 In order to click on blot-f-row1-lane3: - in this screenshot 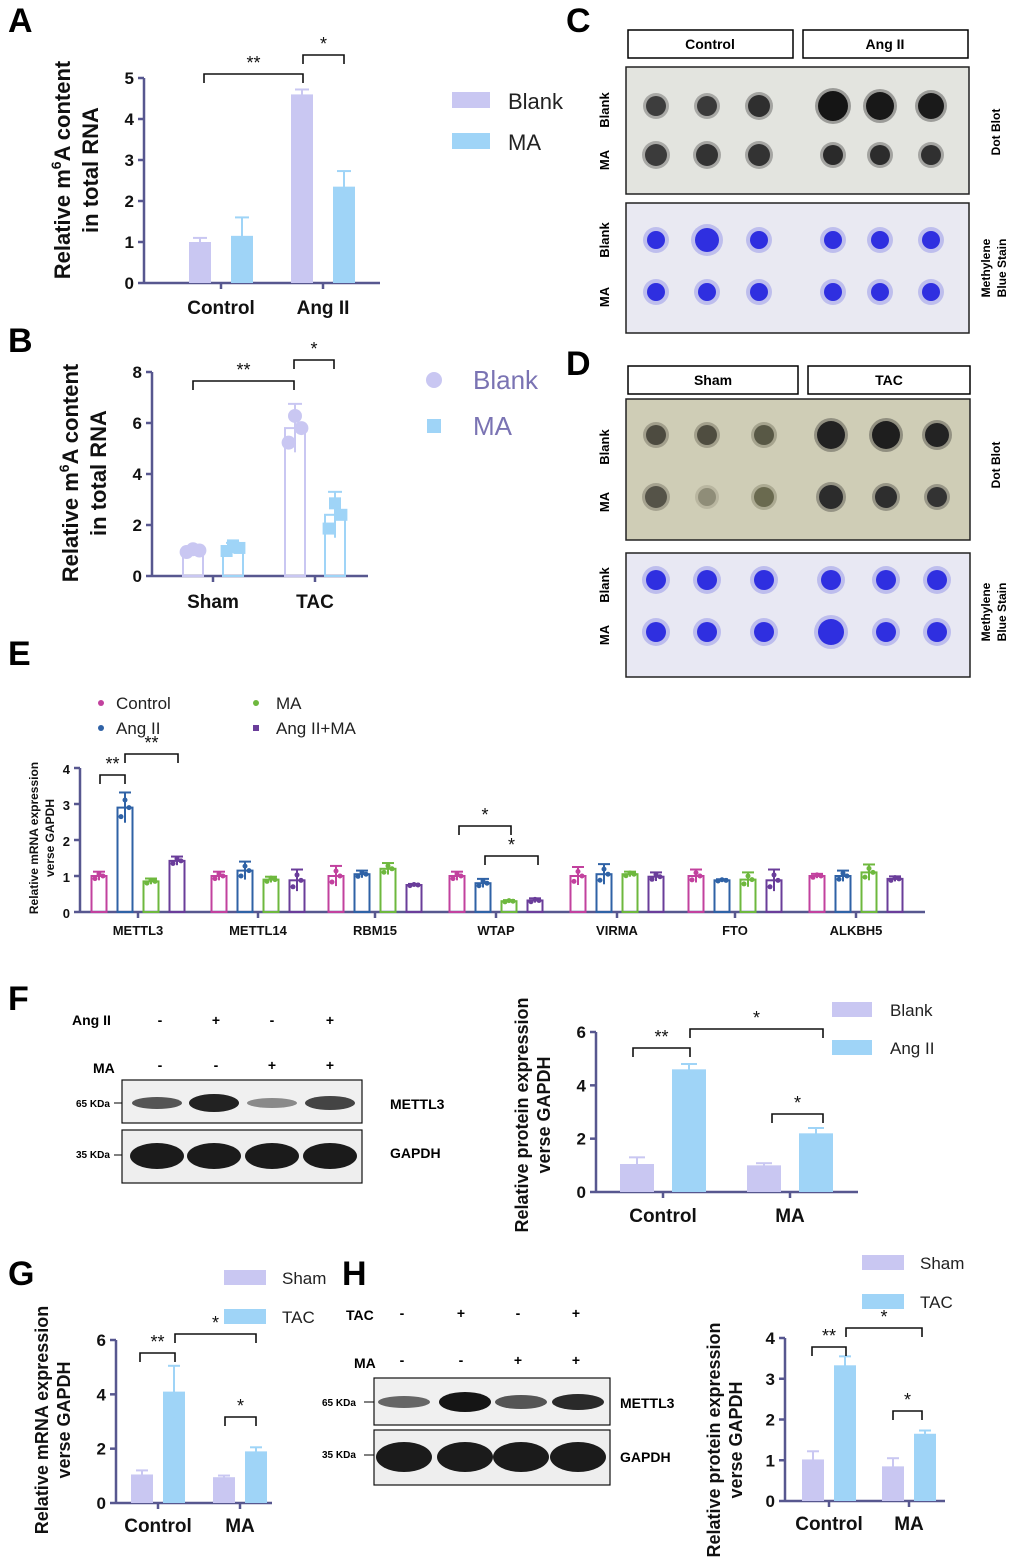, I will do `click(272, 1020)`.